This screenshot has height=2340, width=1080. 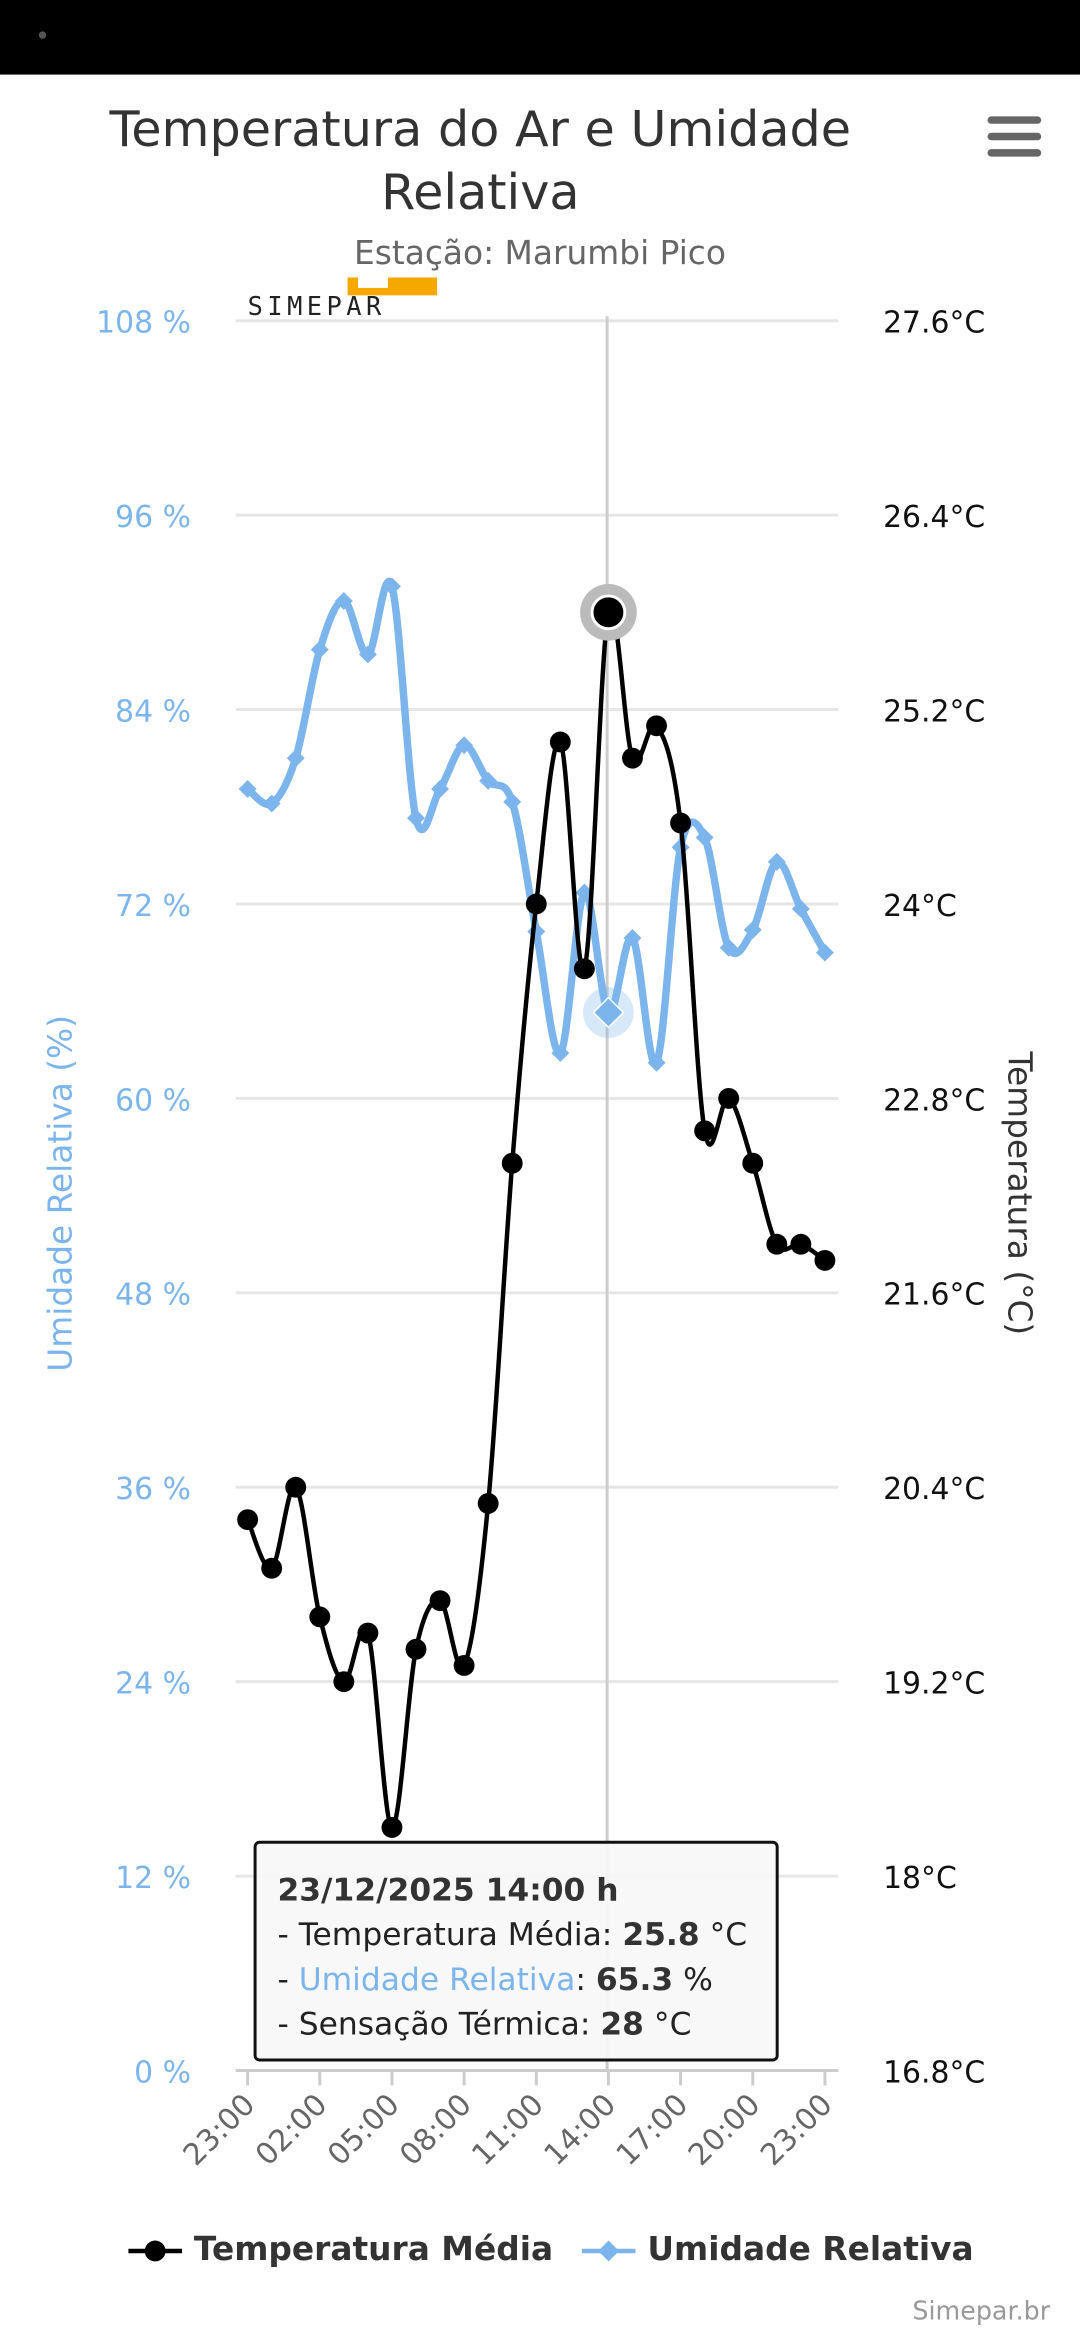 What do you see at coordinates (934, 1100) in the screenshot?
I see `right-tick-label: 22.8°C` at bounding box center [934, 1100].